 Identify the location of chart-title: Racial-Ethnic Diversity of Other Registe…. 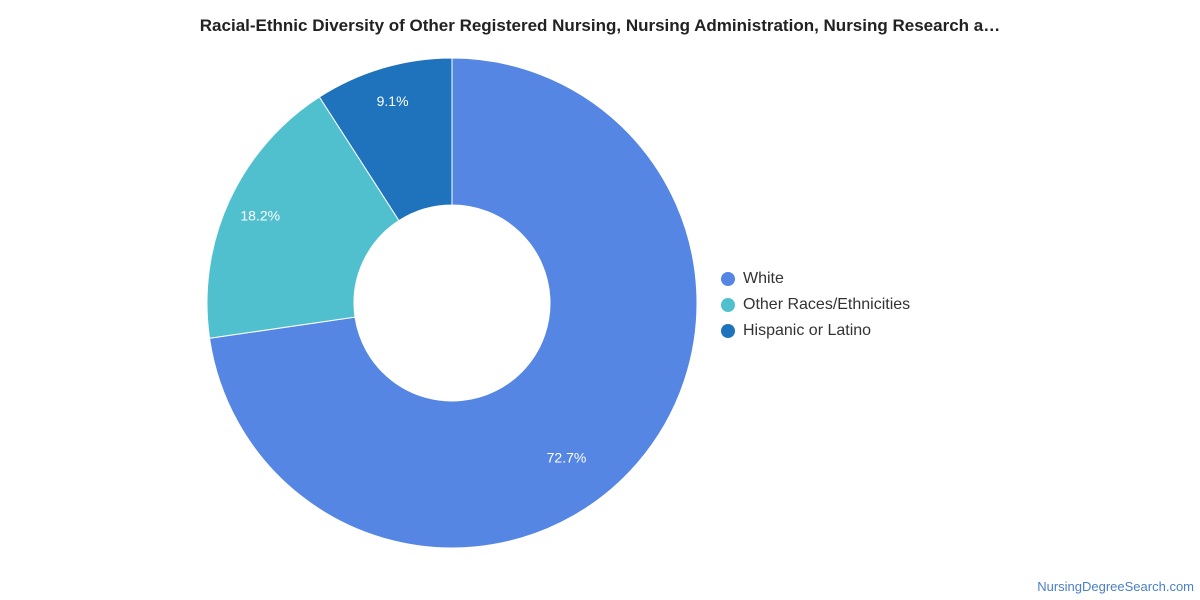
(600, 25).